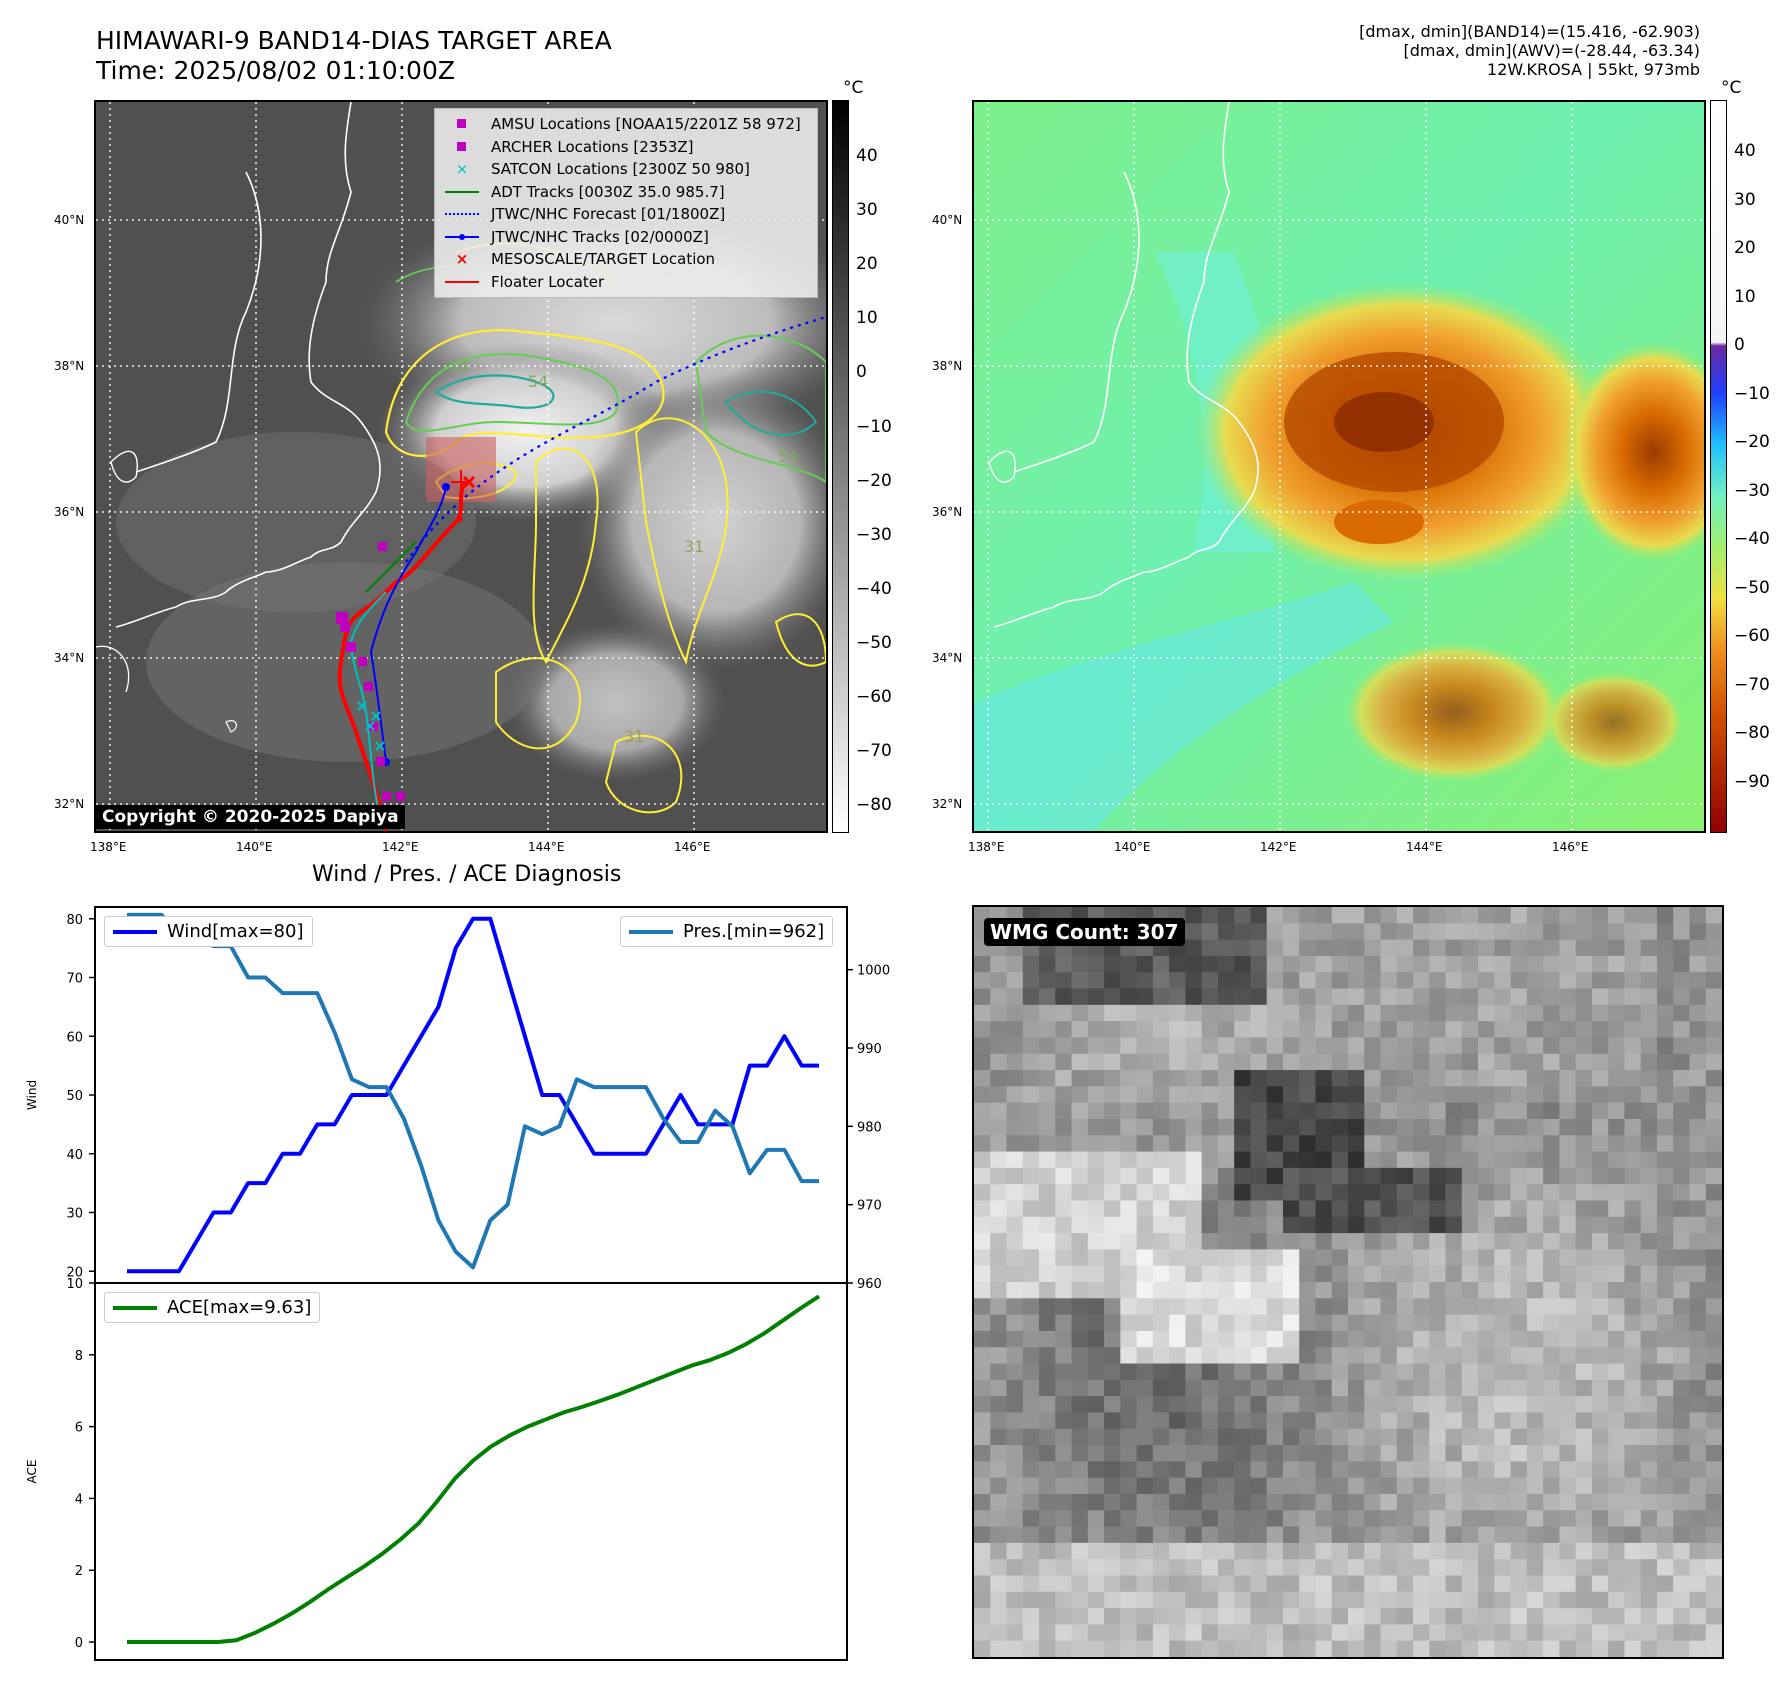  I want to click on pressure-axis-tick-label: 1000, so click(873, 971).